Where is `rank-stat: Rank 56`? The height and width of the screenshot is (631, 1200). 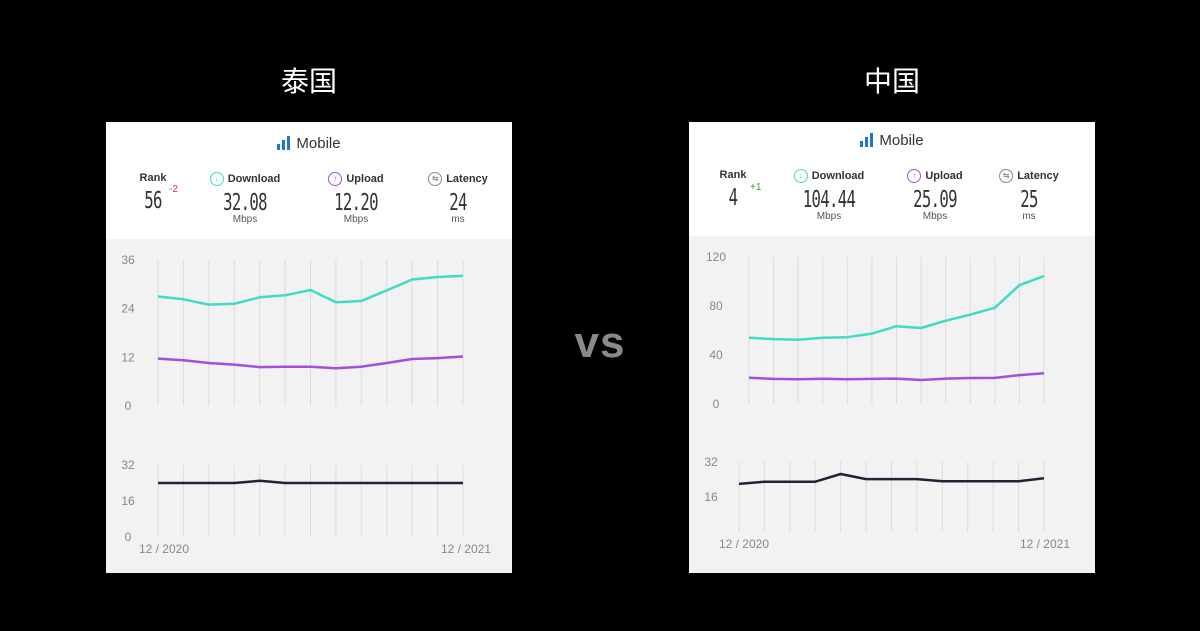
rank-stat: Rank 56 is located at coordinates (153, 192).